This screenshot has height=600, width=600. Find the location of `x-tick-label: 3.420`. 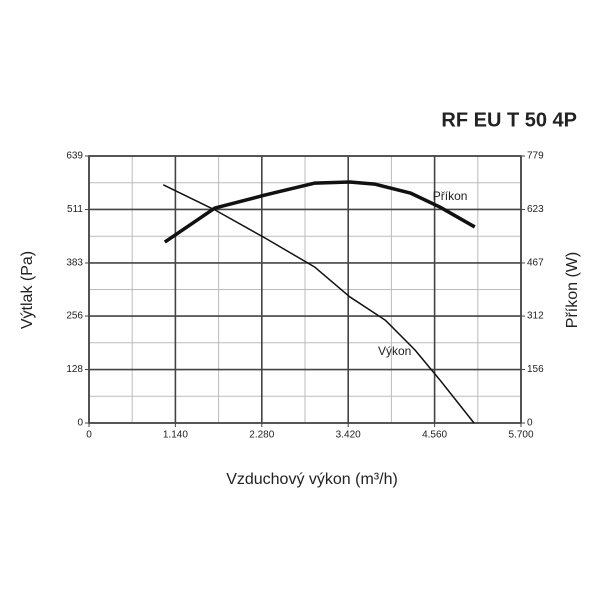

x-tick-label: 3.420 is located at coordinates (348, 435).